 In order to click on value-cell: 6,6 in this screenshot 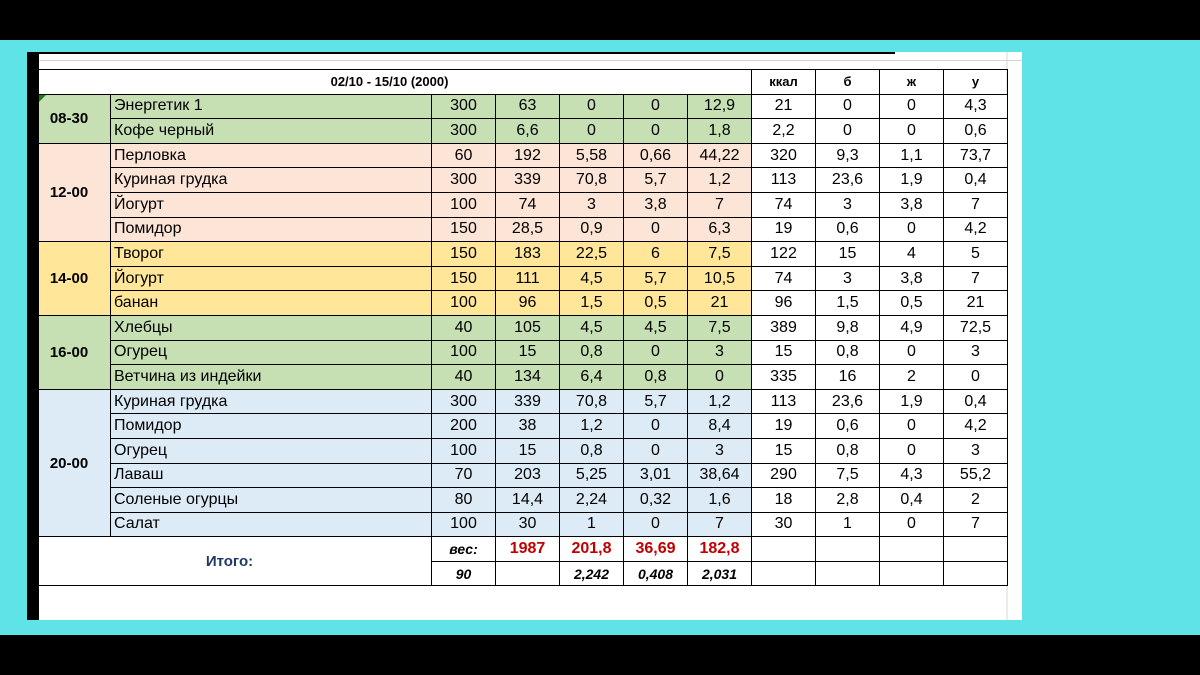, I will do `click(527, 131)`.